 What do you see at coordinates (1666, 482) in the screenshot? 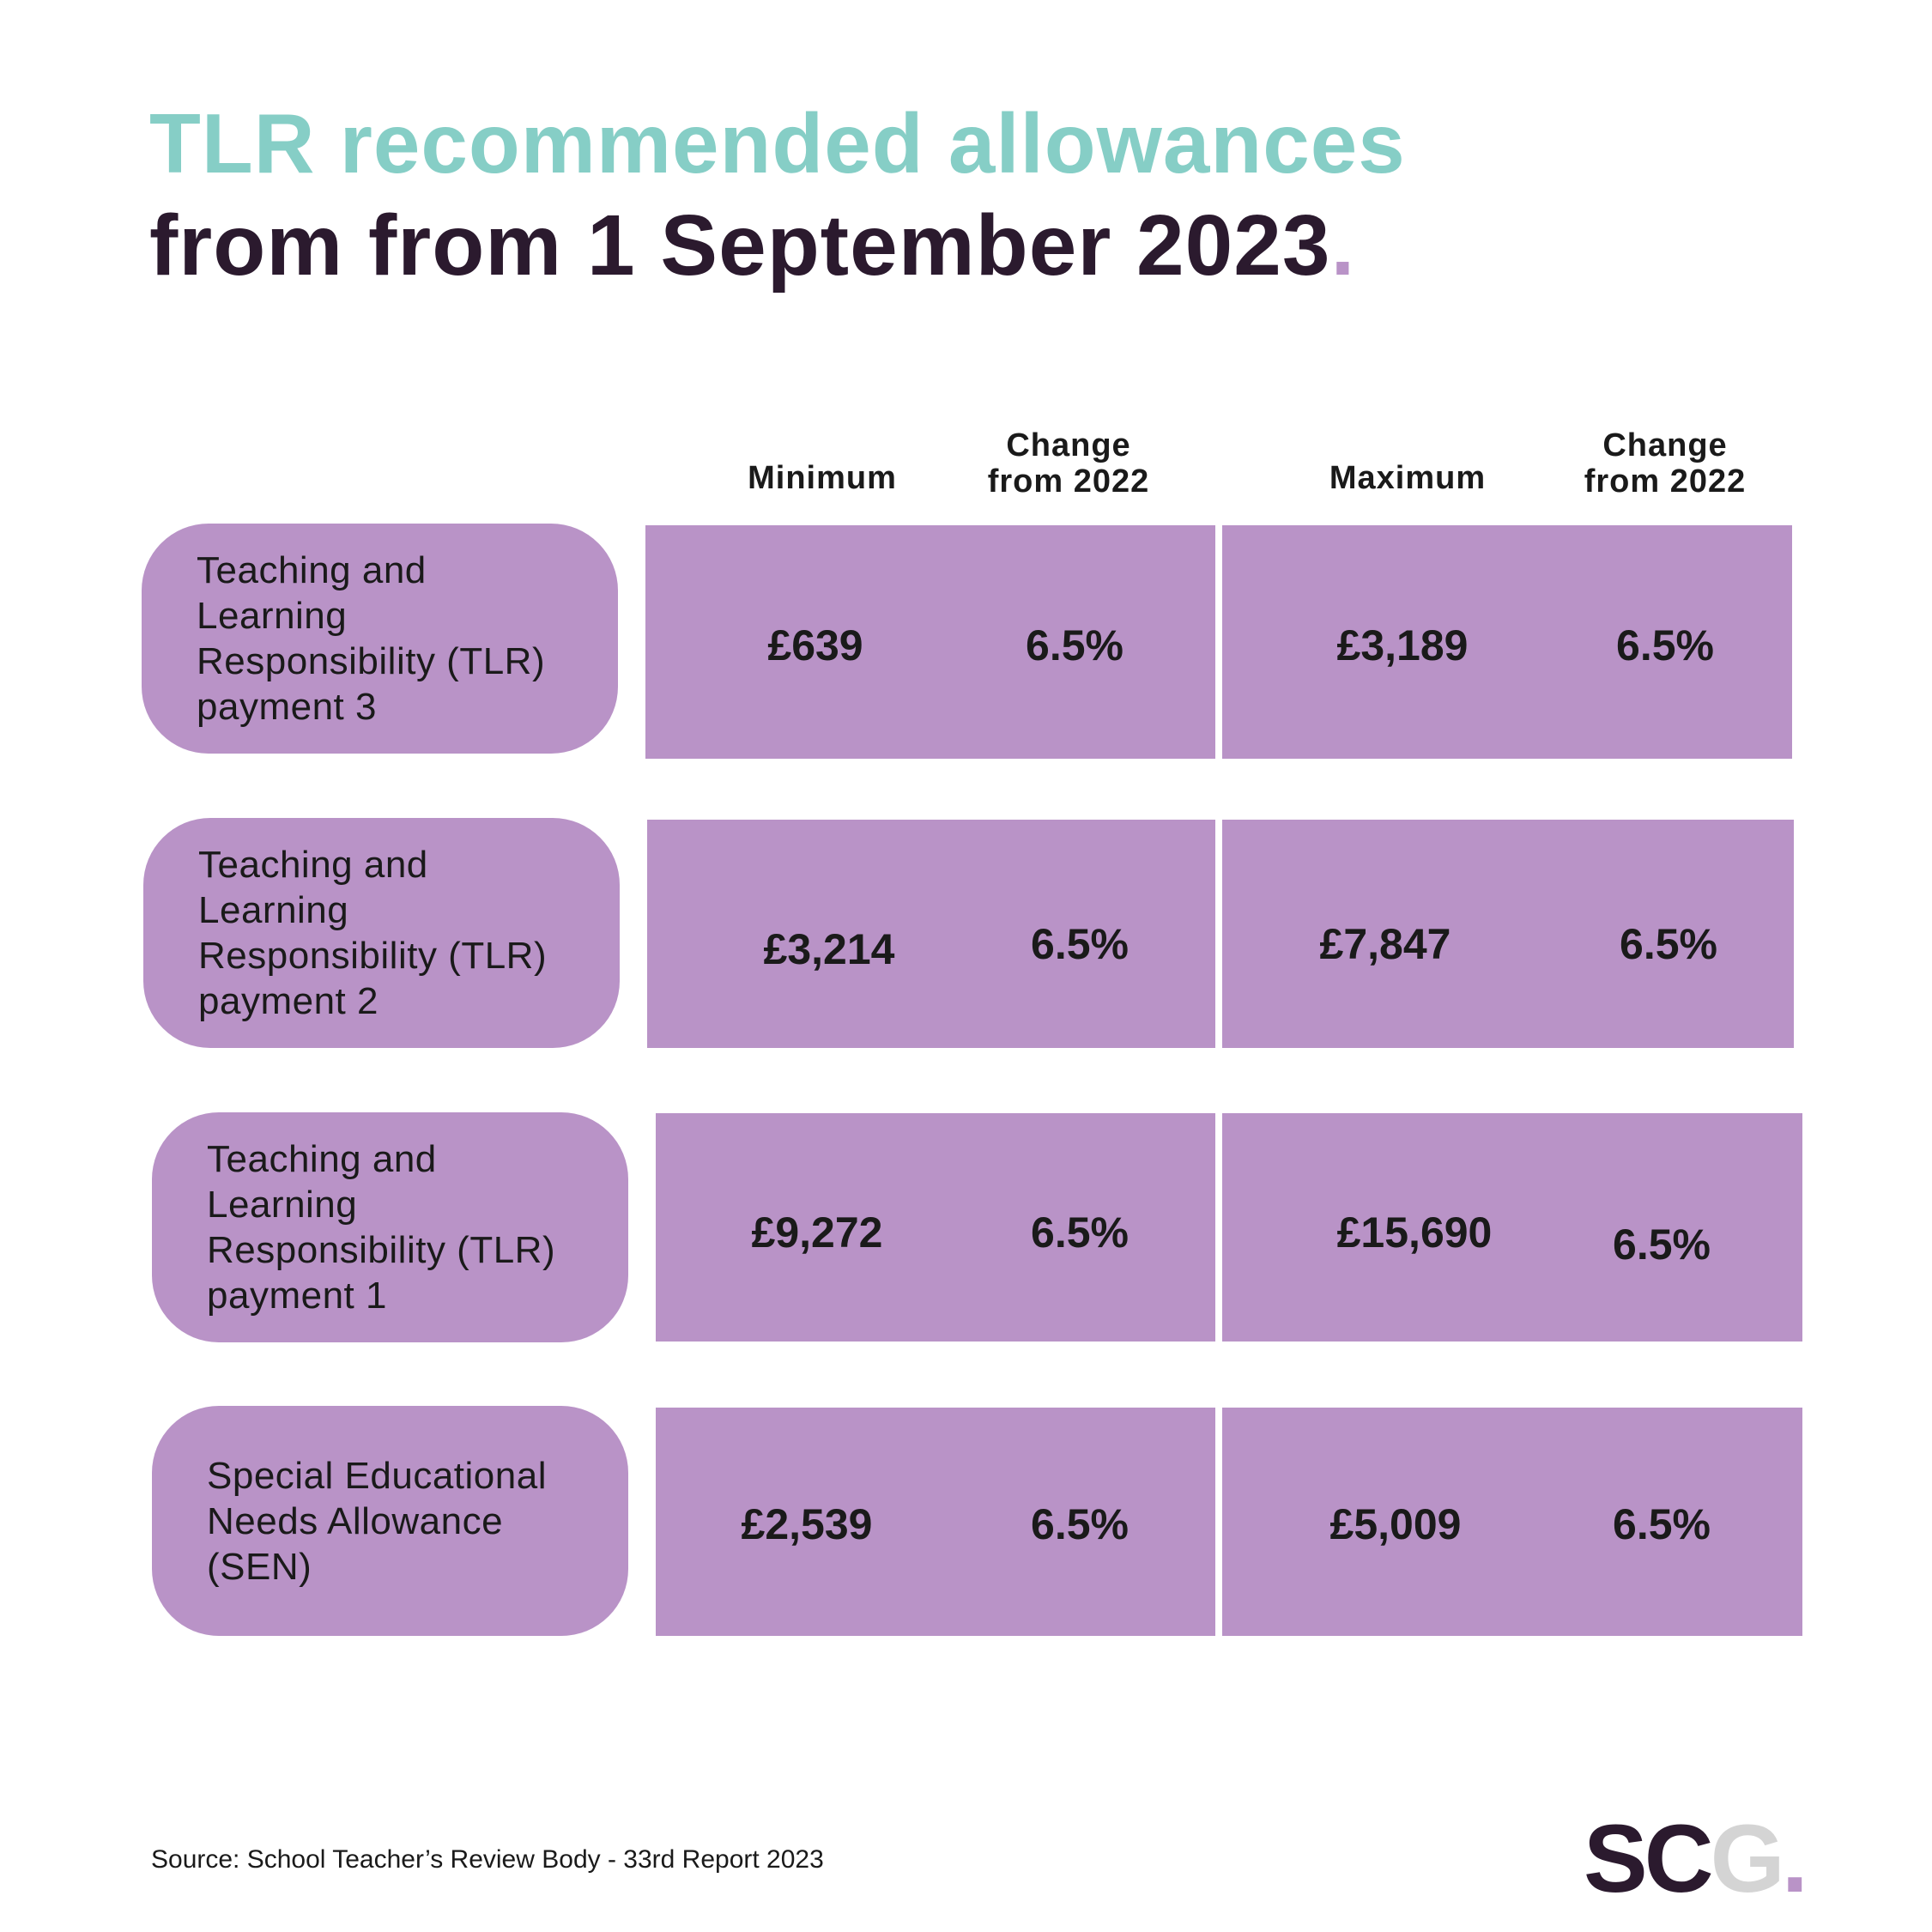
I see `col-head-change-max-line-2: from 2022` at bounding box center [1666, 482].